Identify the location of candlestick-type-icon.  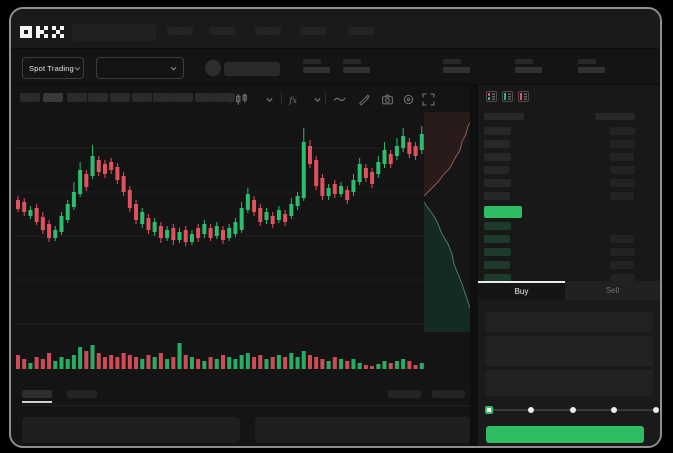
(241, 99).